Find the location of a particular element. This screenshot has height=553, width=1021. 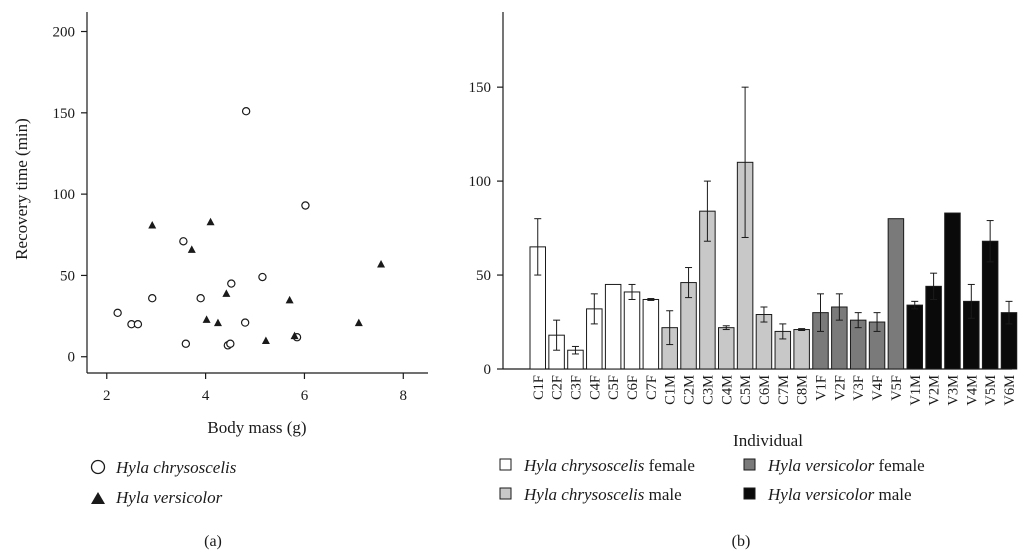

legend-sex: male is located at coordinates (894, 494).